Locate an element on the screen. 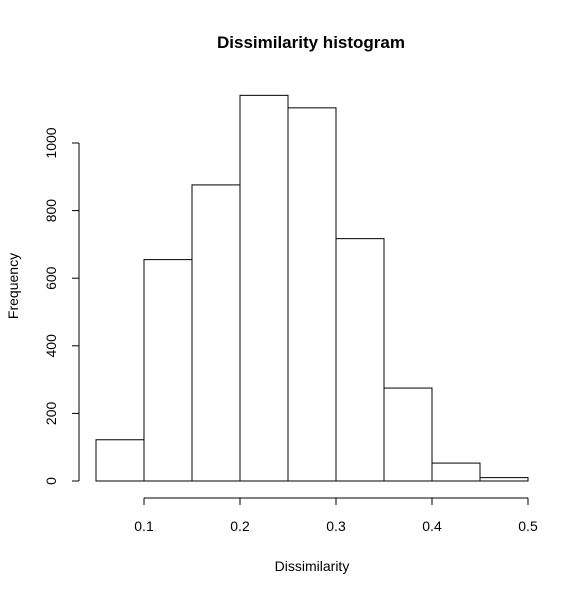 The width and height of the screenshot is (586, 595). y-axis: 0 200 400 600 800 1000 is located at coordinates (61, 306).